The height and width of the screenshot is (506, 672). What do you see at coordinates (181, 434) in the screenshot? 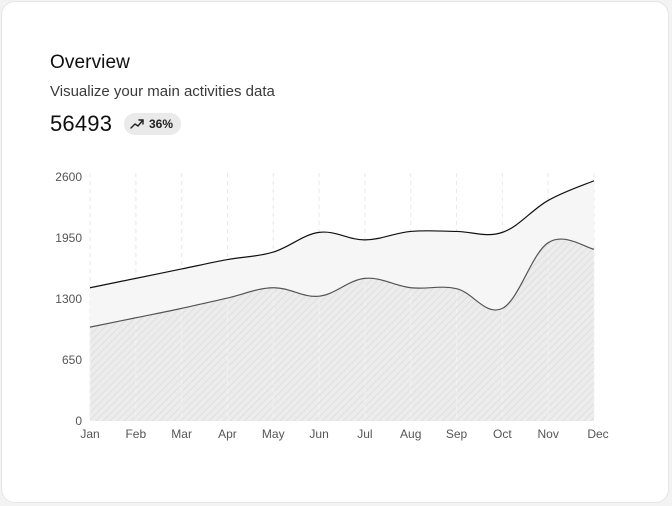
I see `x-tick-label: Mar` at bounding box center [181, 434].